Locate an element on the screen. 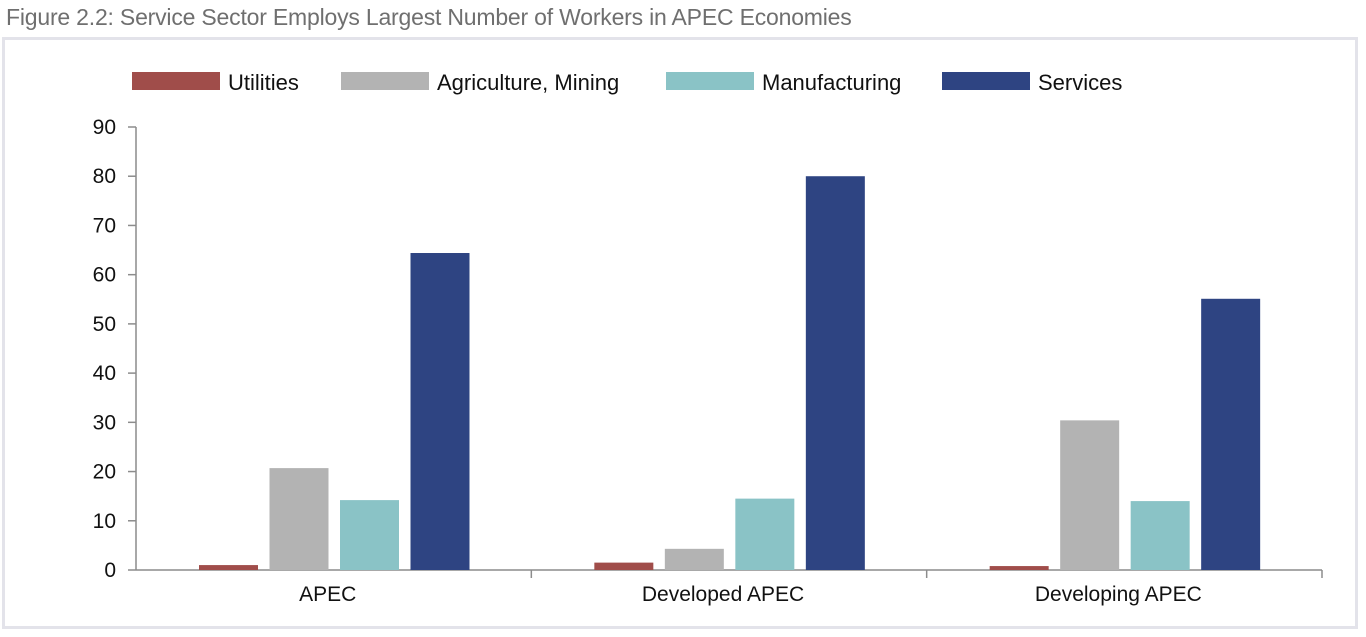 This screenshot has width=1366, height=637. category-label-3: Developing APEC is located at coordinates (1118, 594).